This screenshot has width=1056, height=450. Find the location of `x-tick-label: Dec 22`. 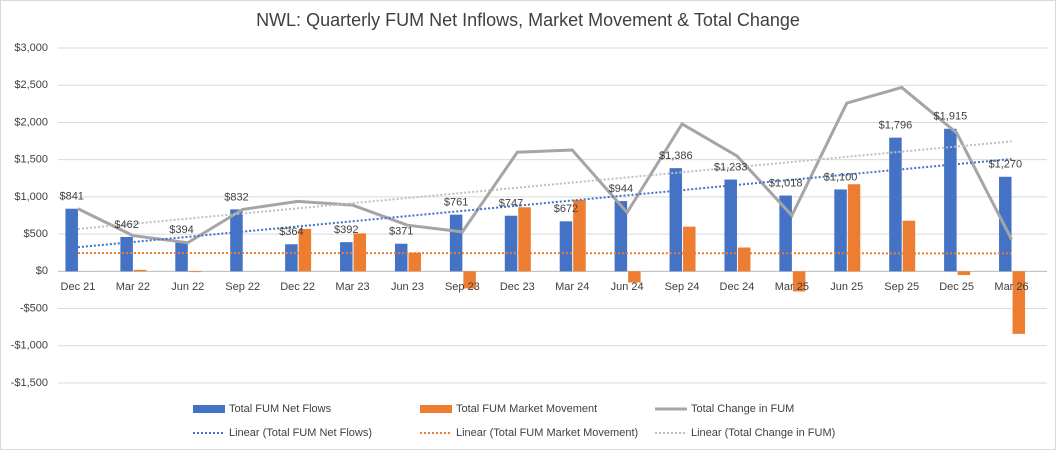

x-tick-label: Dec 22 is located at coordinates (297, 287).